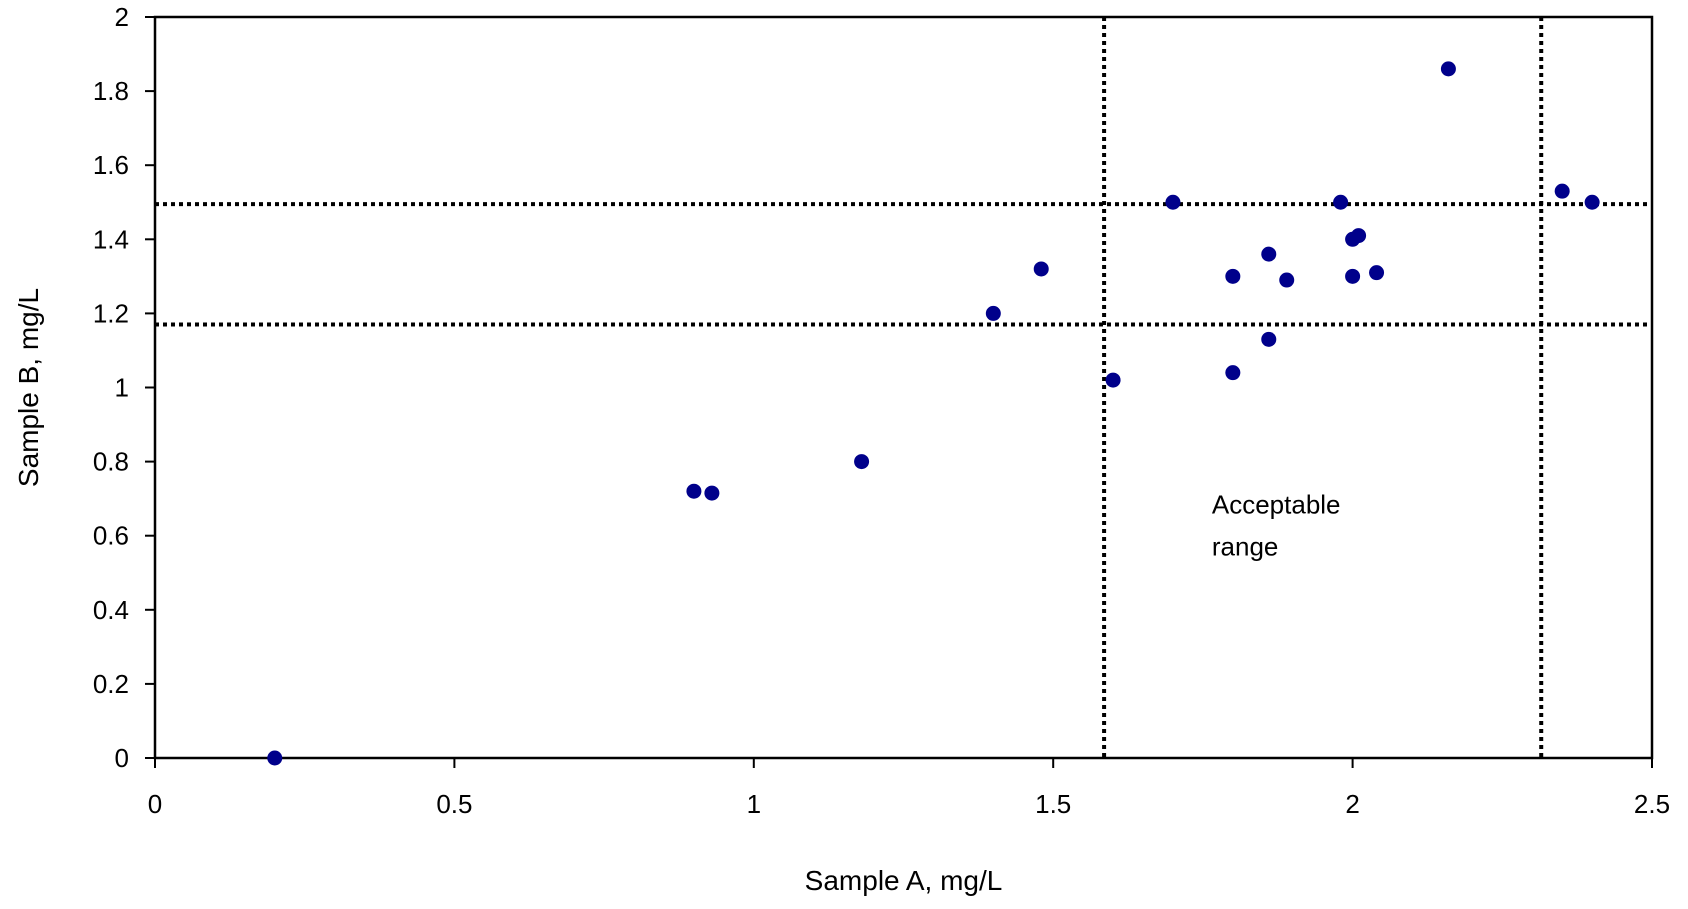  I want to click on y-tick-label: 0.2, so click(111, 684).